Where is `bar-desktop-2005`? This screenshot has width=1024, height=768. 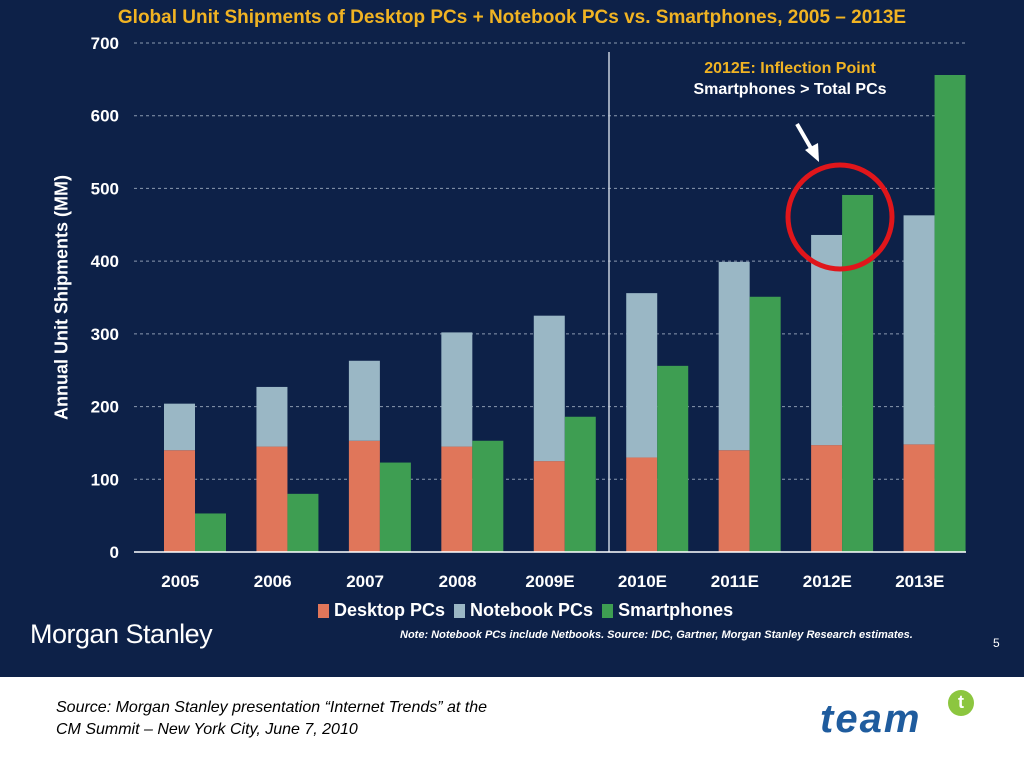
bar-desktop-2005 is located at coordinates (179, 501).